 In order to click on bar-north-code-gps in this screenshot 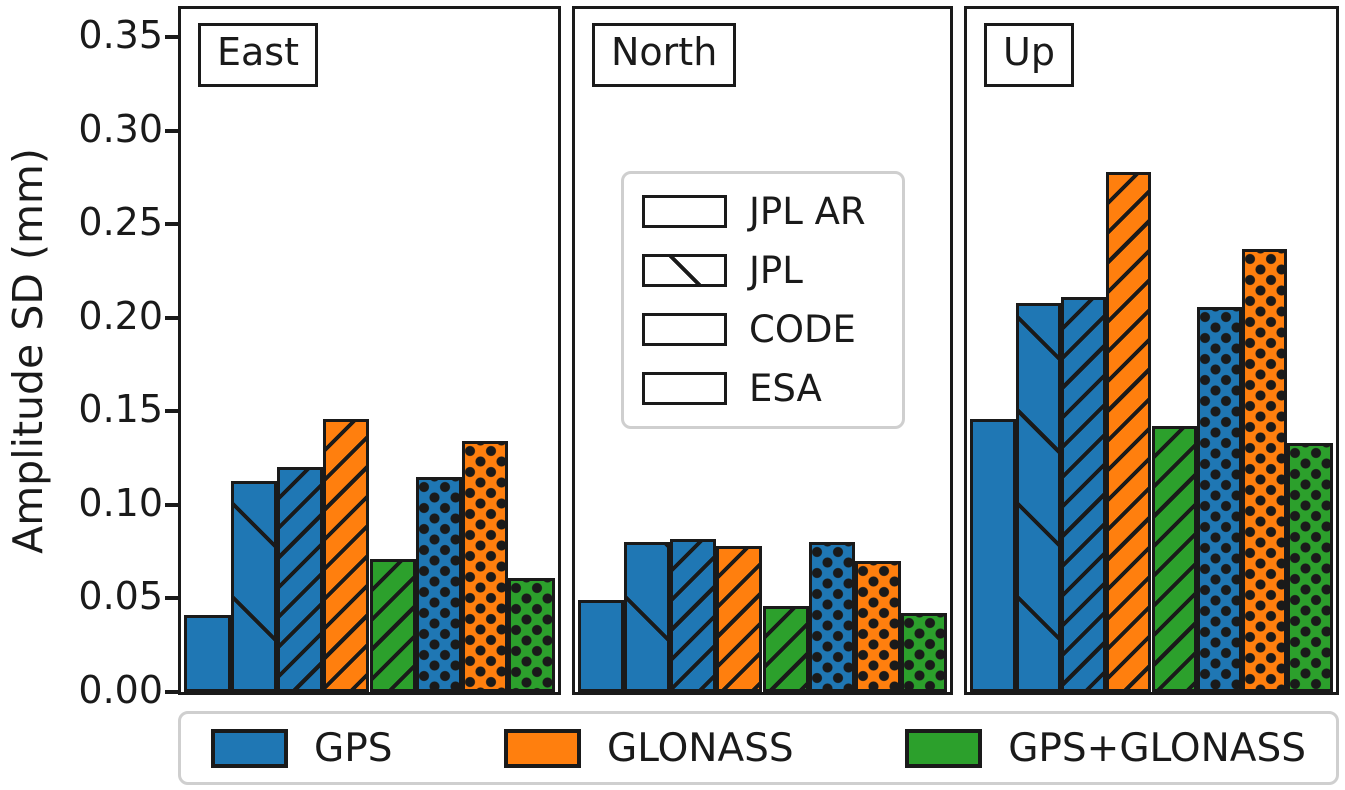, I will do `click(693, 615)`.